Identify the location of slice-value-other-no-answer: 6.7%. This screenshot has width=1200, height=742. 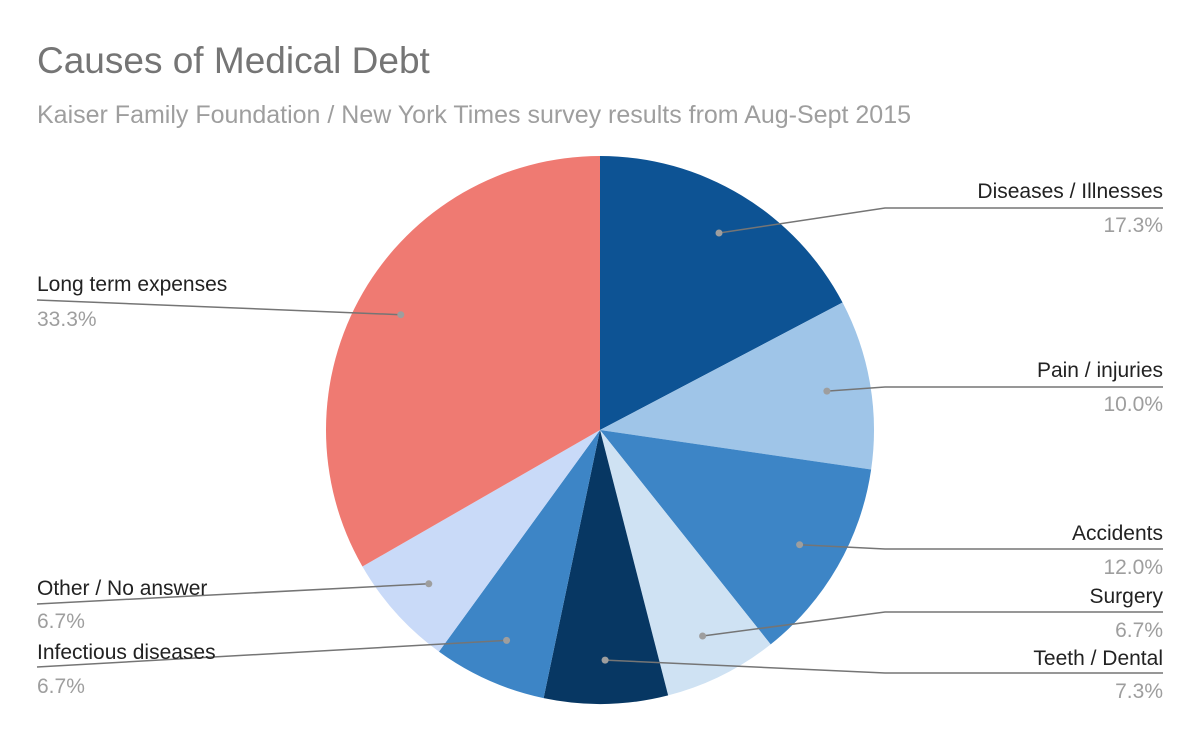
(61, 621).